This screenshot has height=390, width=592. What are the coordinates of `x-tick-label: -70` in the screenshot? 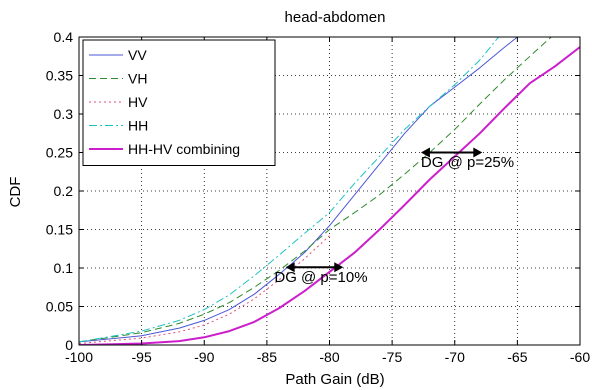 It's located at (455, 357).